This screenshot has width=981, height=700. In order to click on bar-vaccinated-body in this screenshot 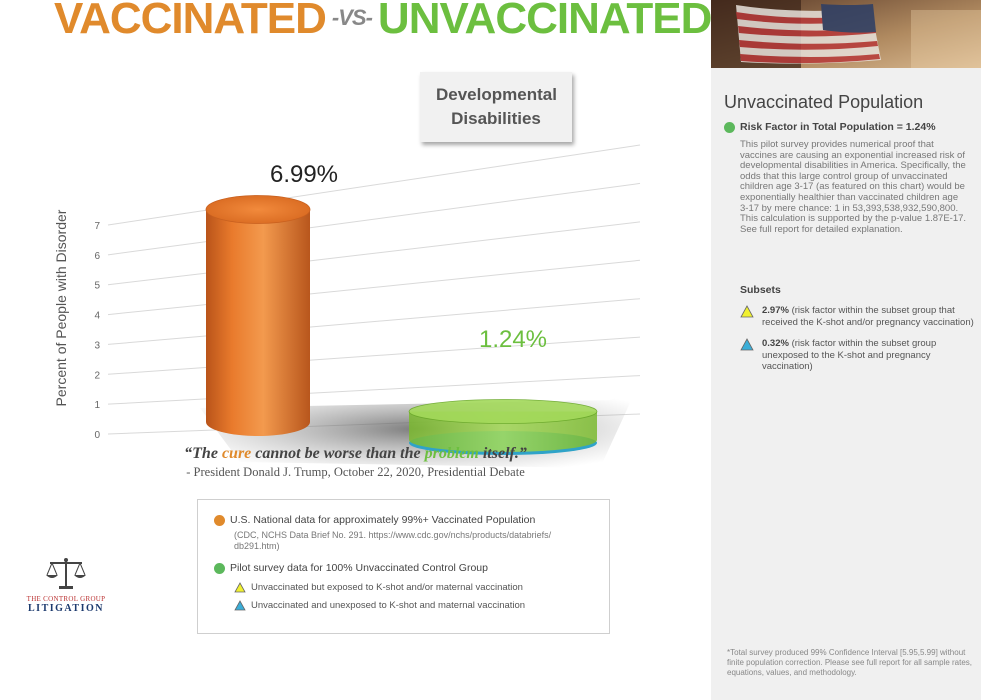, I will do `click(258, 322)`.